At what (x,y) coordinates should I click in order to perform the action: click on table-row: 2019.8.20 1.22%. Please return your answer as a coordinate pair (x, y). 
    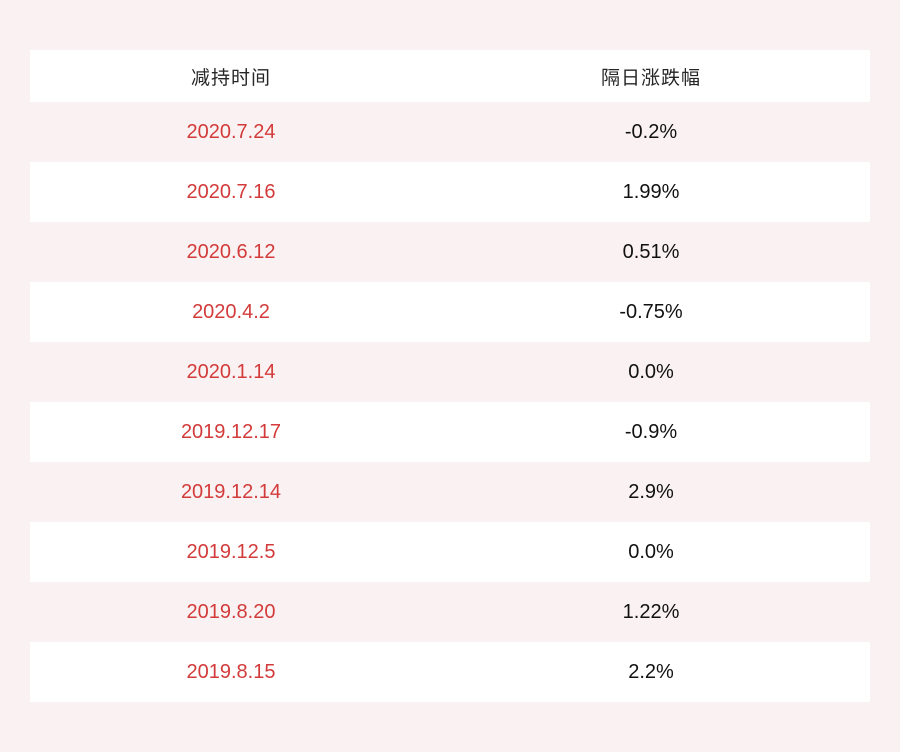
    Looking at the image, I should click on (450, 612).